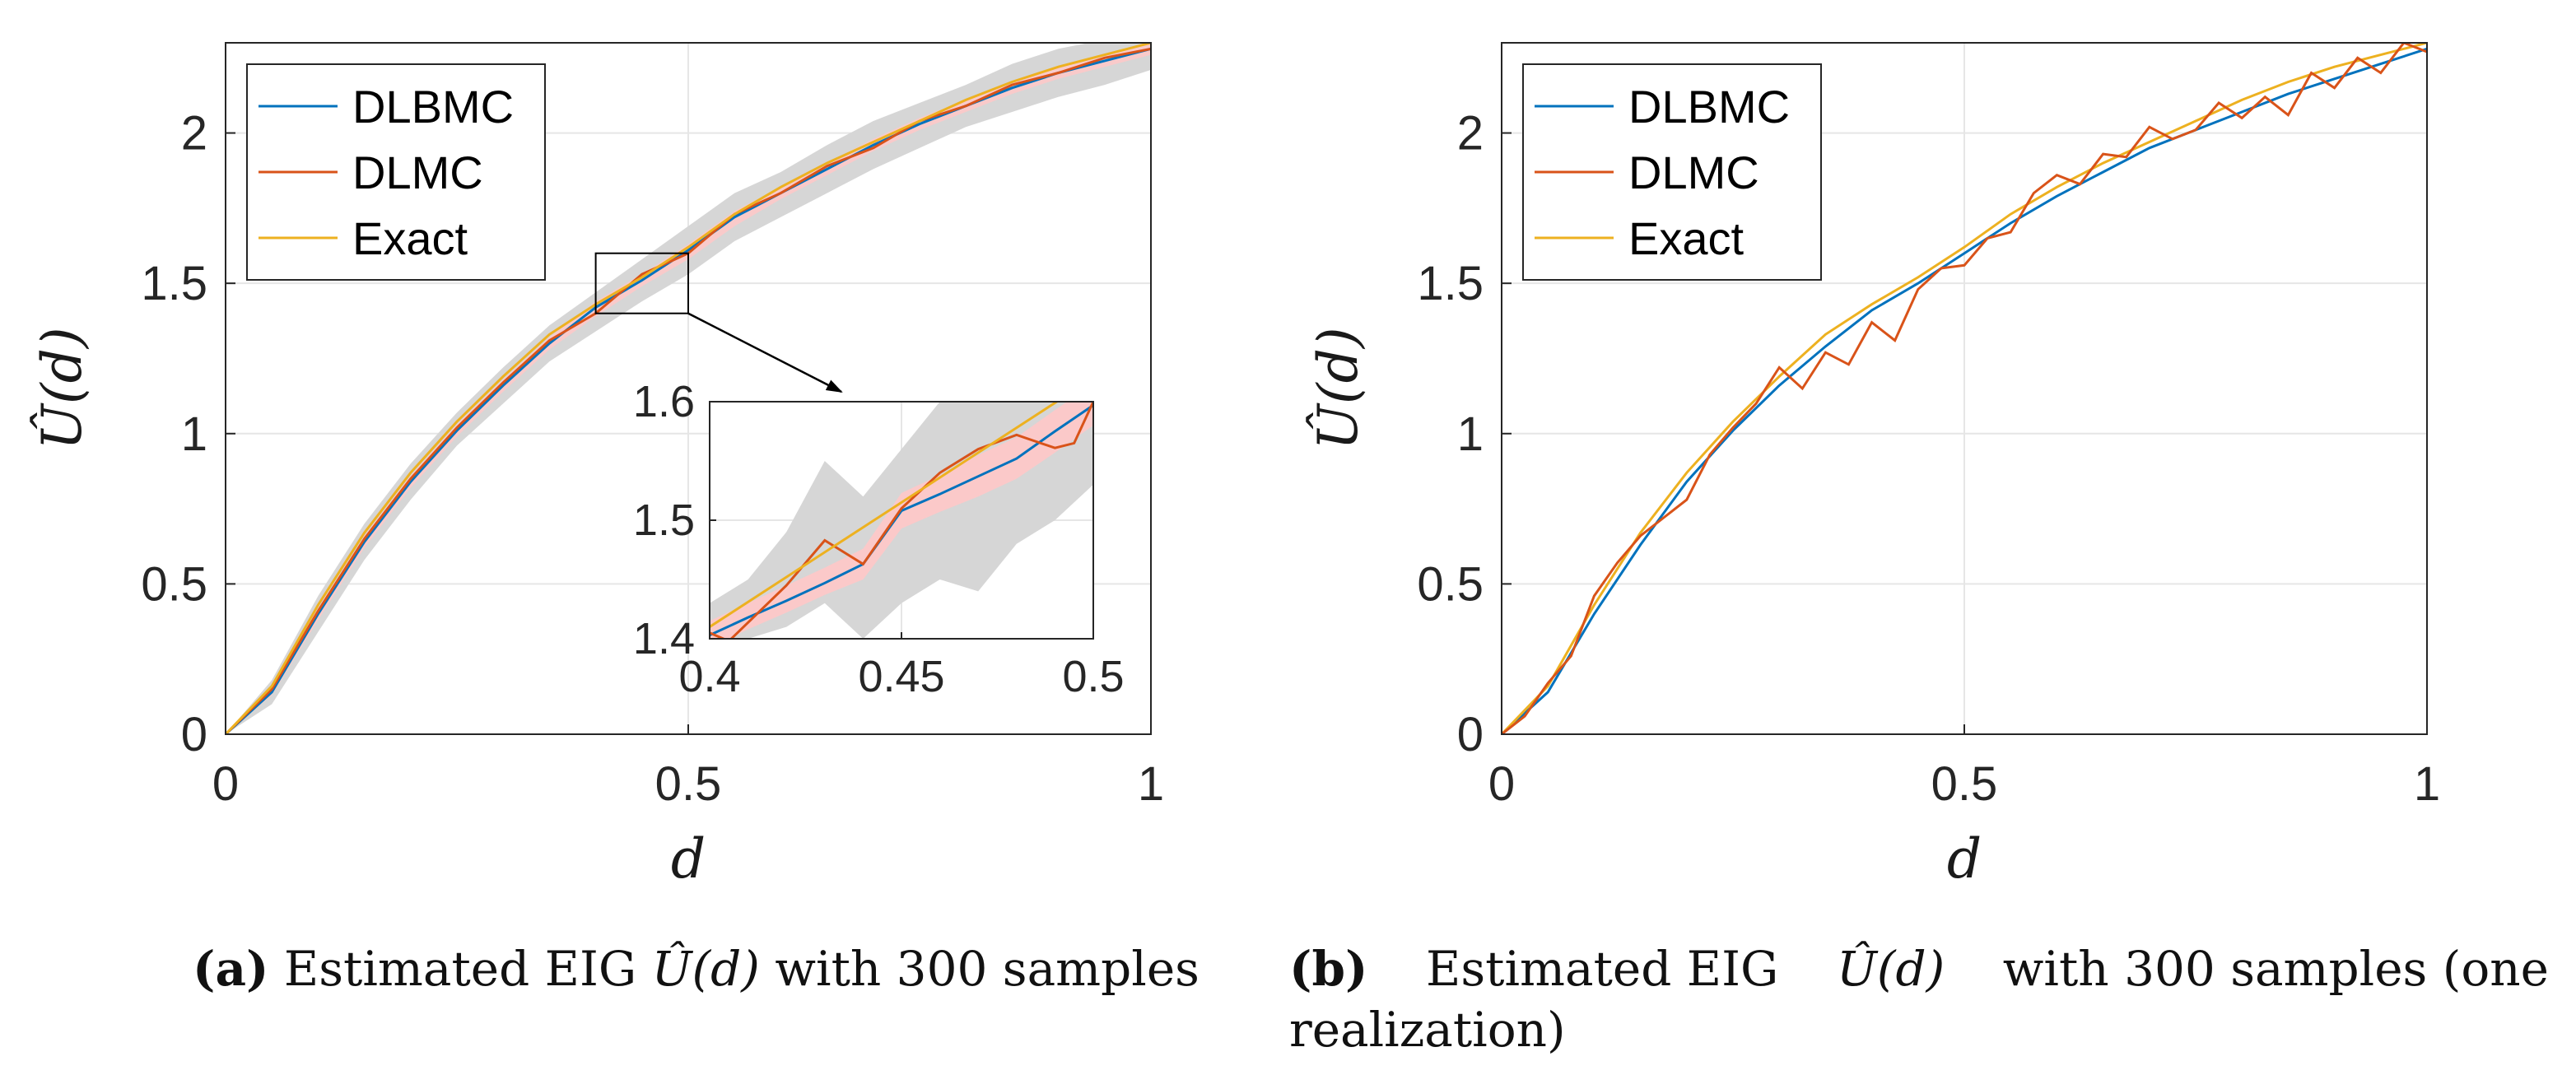 The width and height of the screenshot is (2576, 1089). Describe the element at coordinates (705, 969) in the screenshot. I see `caption-math-a: Û(d)` at that location.